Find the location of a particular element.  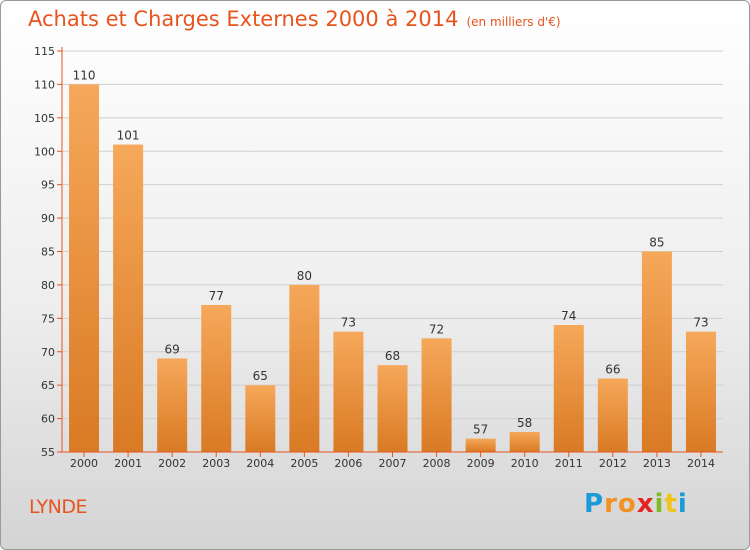

y-tick-label: 100 is located at coordinates (44, 151).